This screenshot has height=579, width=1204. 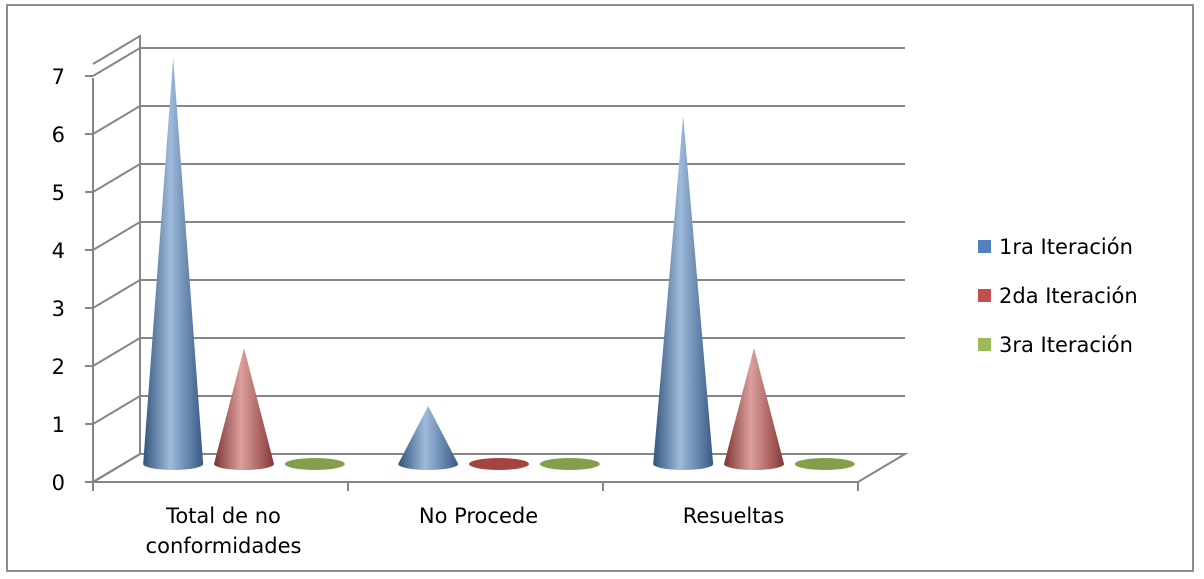 I want to click on legend-label: 3ra Iteración, so click(x=1066, y=345).